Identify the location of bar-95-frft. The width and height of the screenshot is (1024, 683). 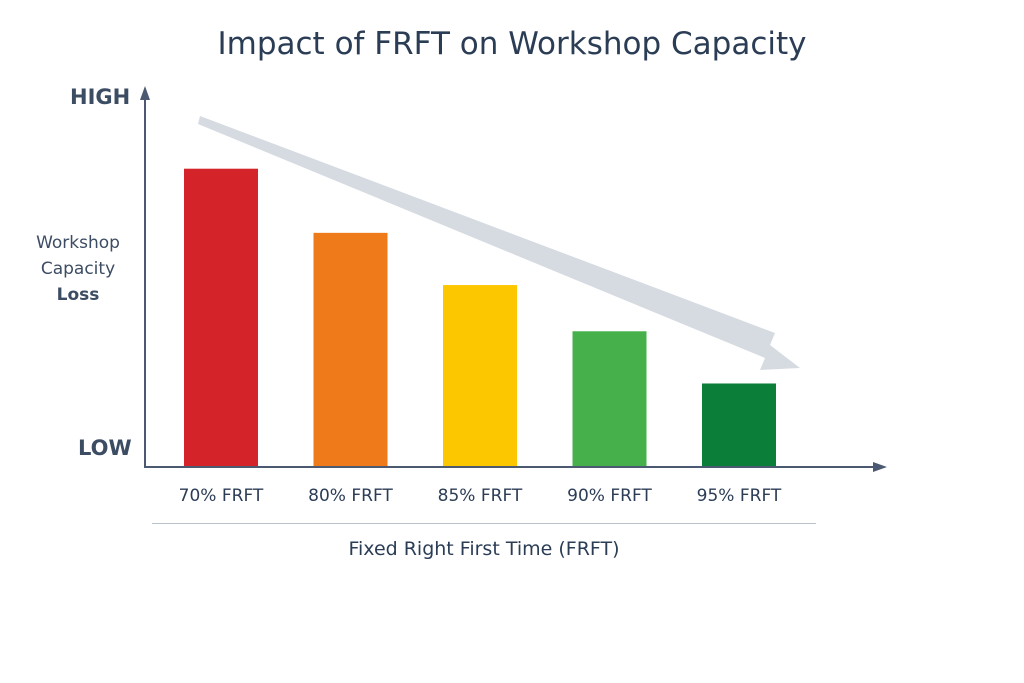
(739, 425).